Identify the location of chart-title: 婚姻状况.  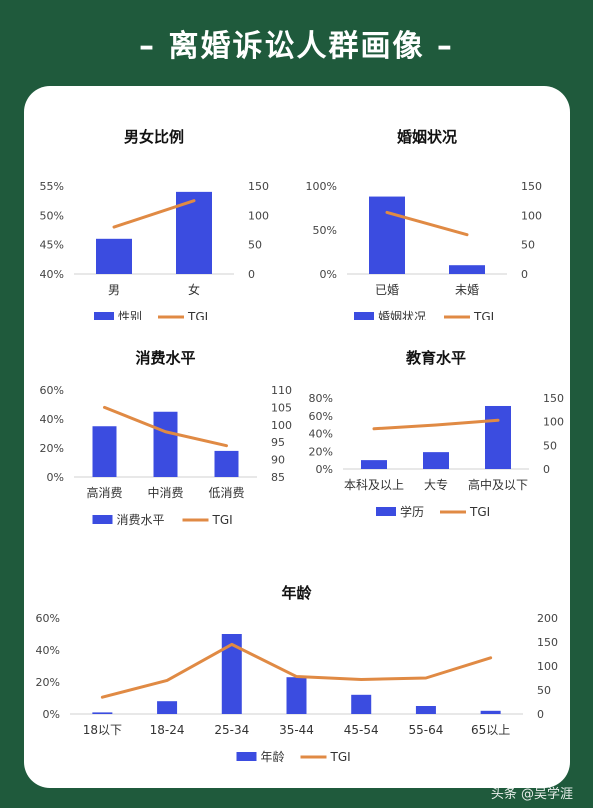
(427, 137).